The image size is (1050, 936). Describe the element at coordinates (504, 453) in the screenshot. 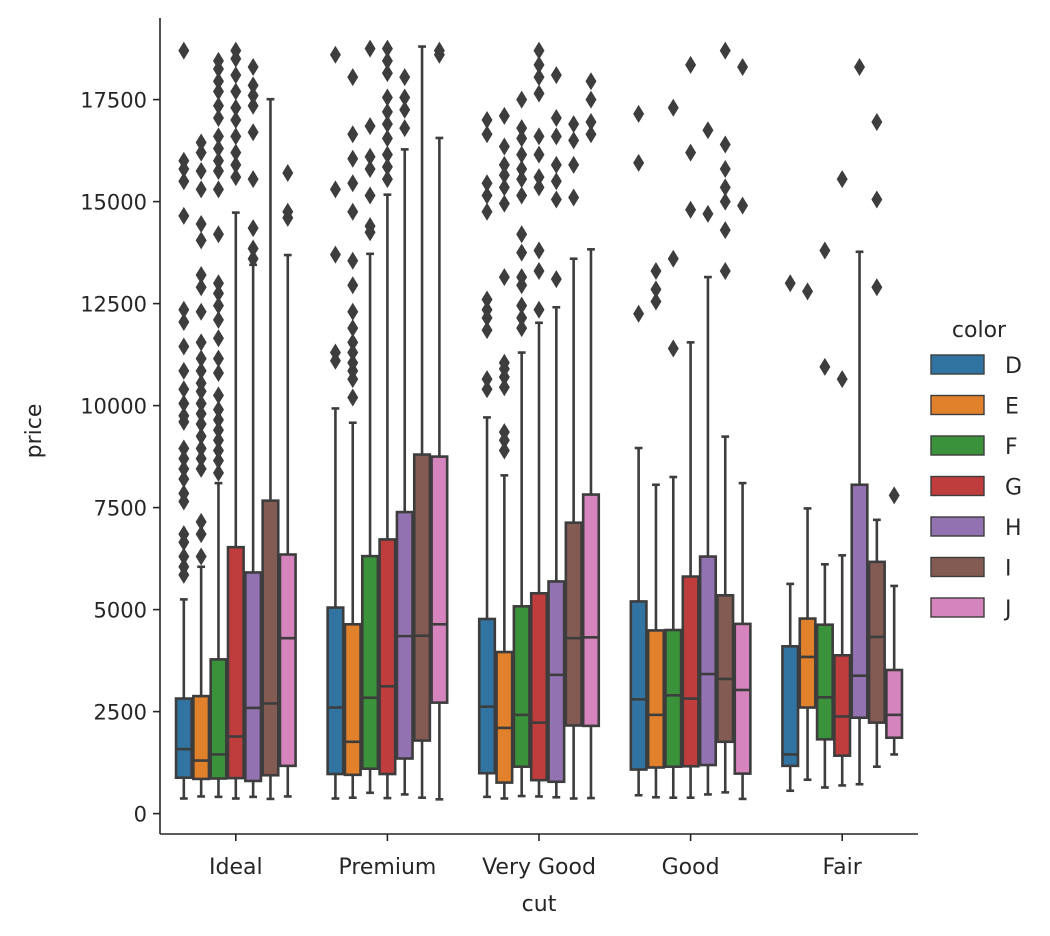

I see `box-E-very-good` at that location.